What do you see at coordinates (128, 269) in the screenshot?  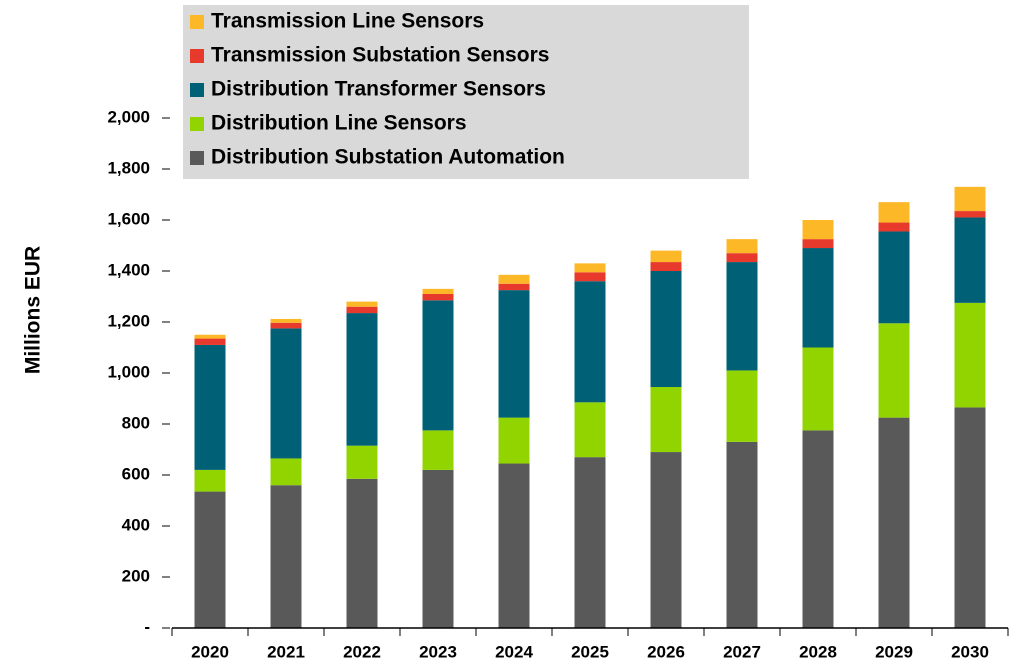 I see `y-tick-label: 1,400` at bounding box center [128, 269].